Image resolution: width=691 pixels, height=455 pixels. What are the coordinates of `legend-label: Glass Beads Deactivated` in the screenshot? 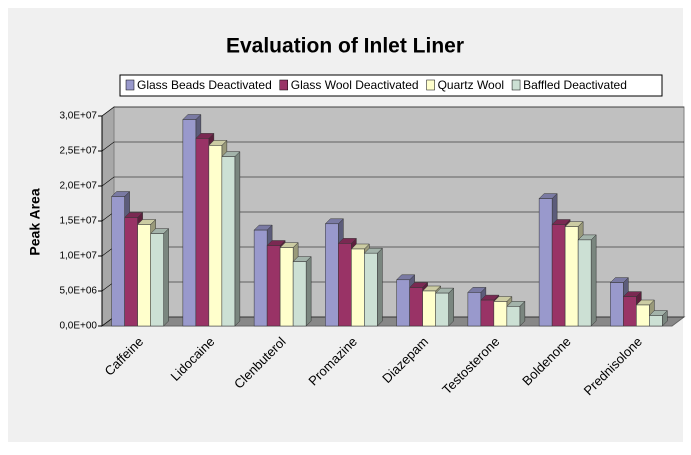 It's located at (204, 85).